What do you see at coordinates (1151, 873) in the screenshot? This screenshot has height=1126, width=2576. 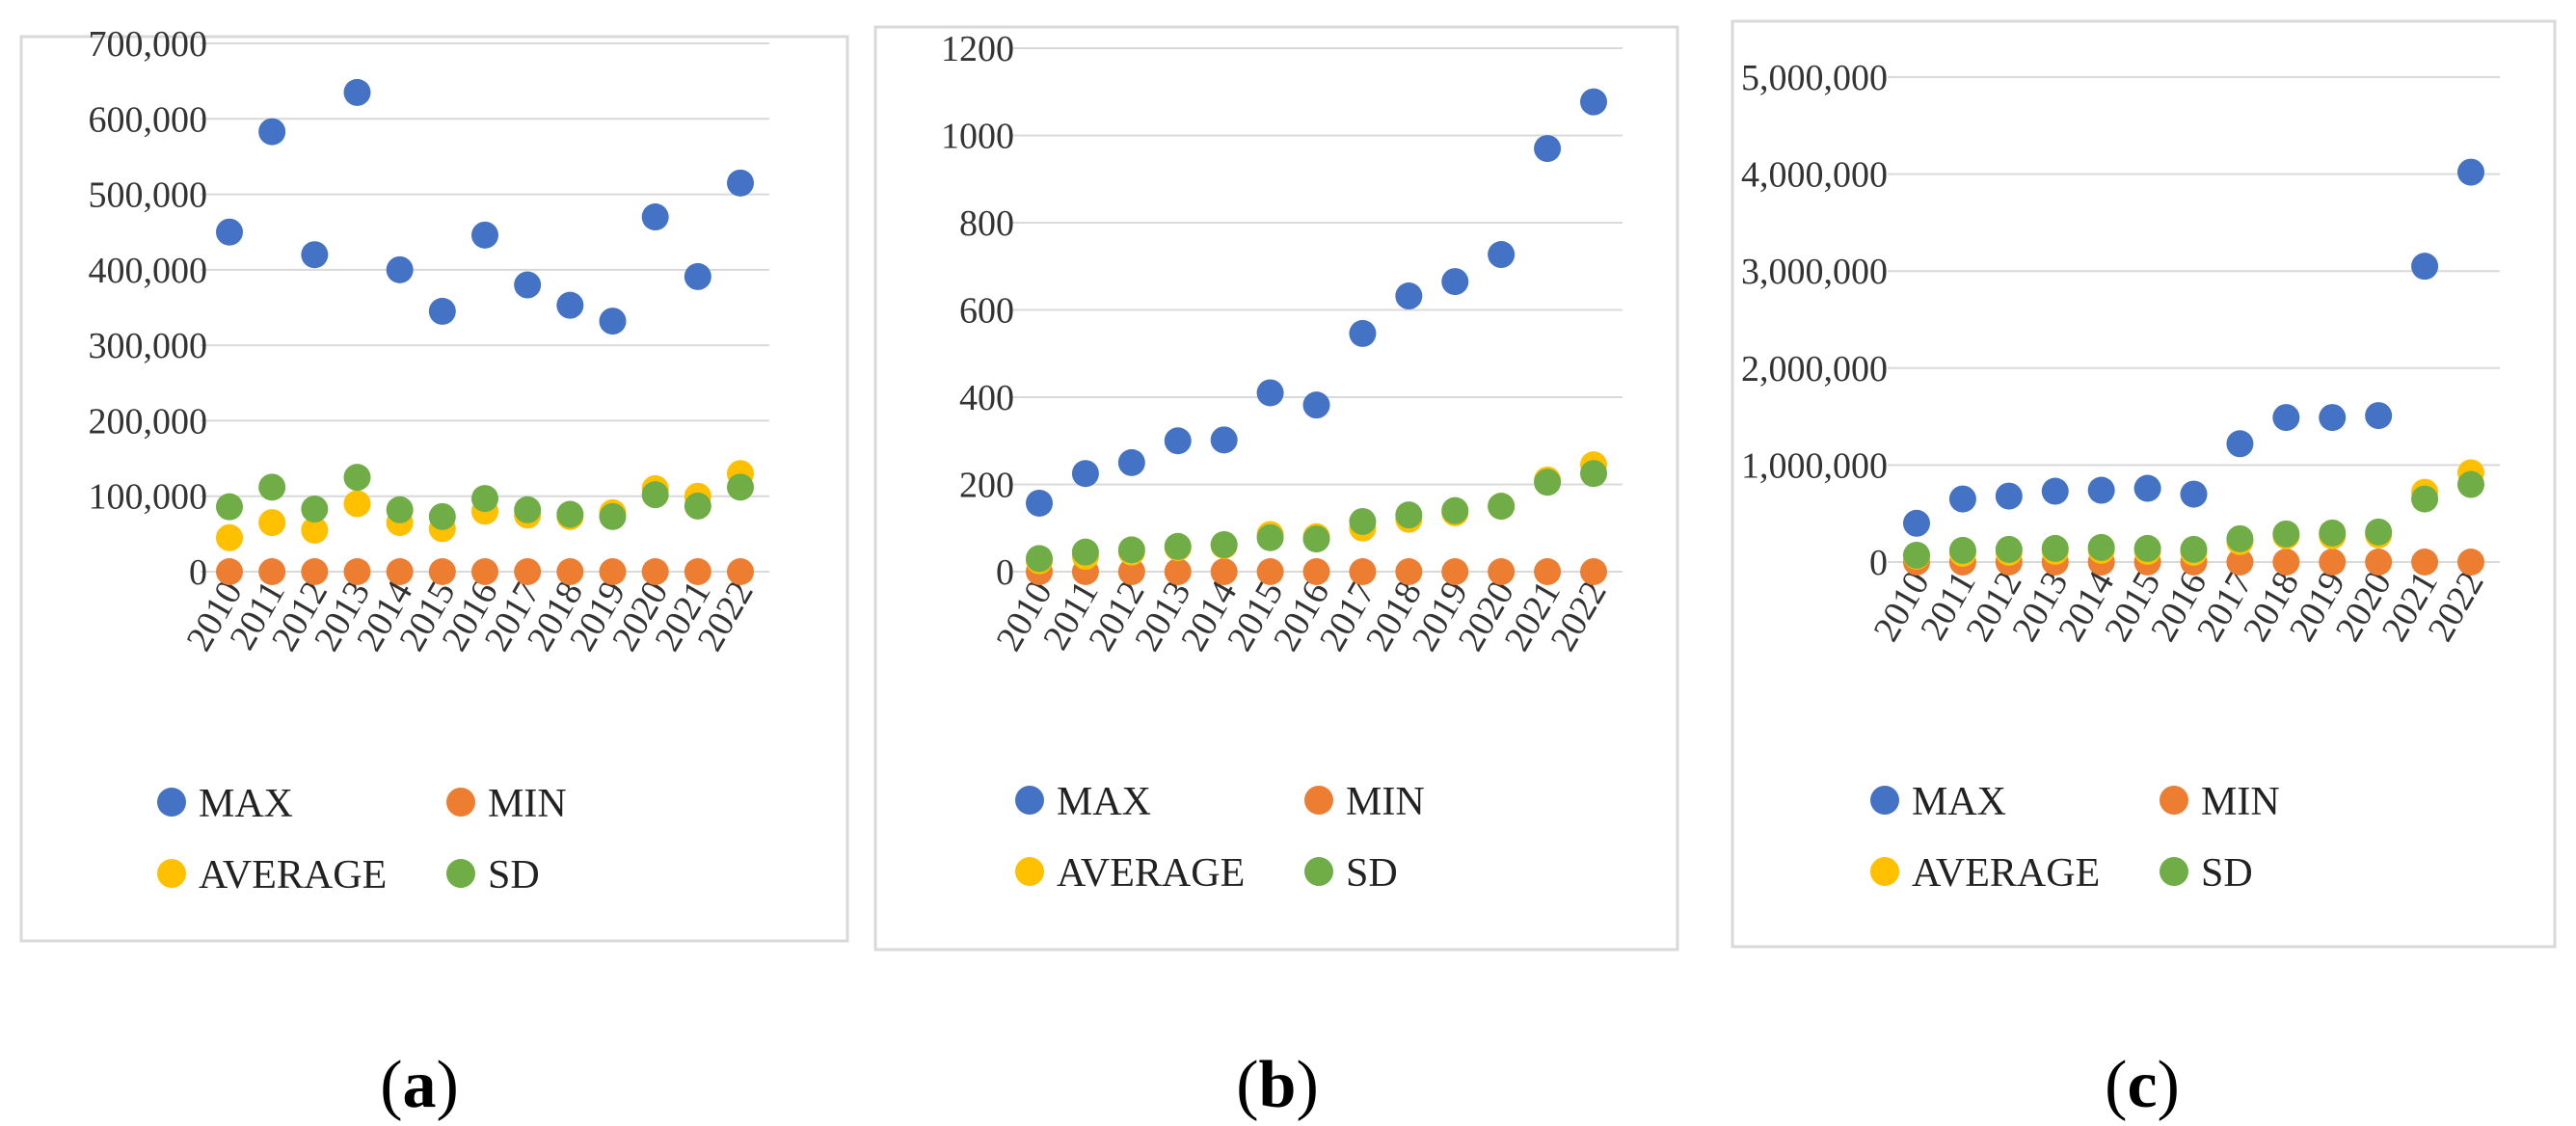 I see `legend-b-average-label: AVERAGE` at bounding box center [1151, 873].